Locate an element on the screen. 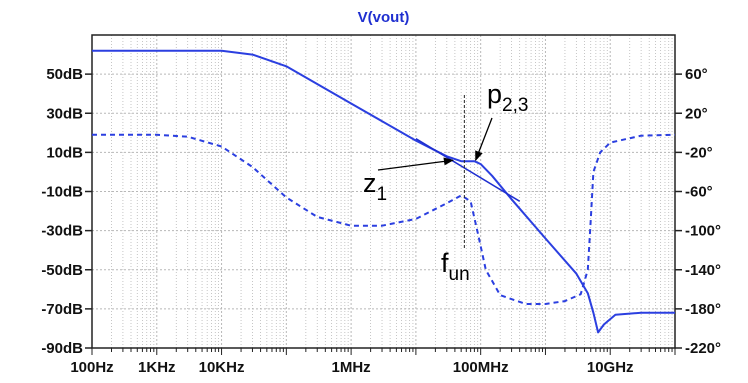  y-right-tick-label: 60° is located at coordinates (696, 74).